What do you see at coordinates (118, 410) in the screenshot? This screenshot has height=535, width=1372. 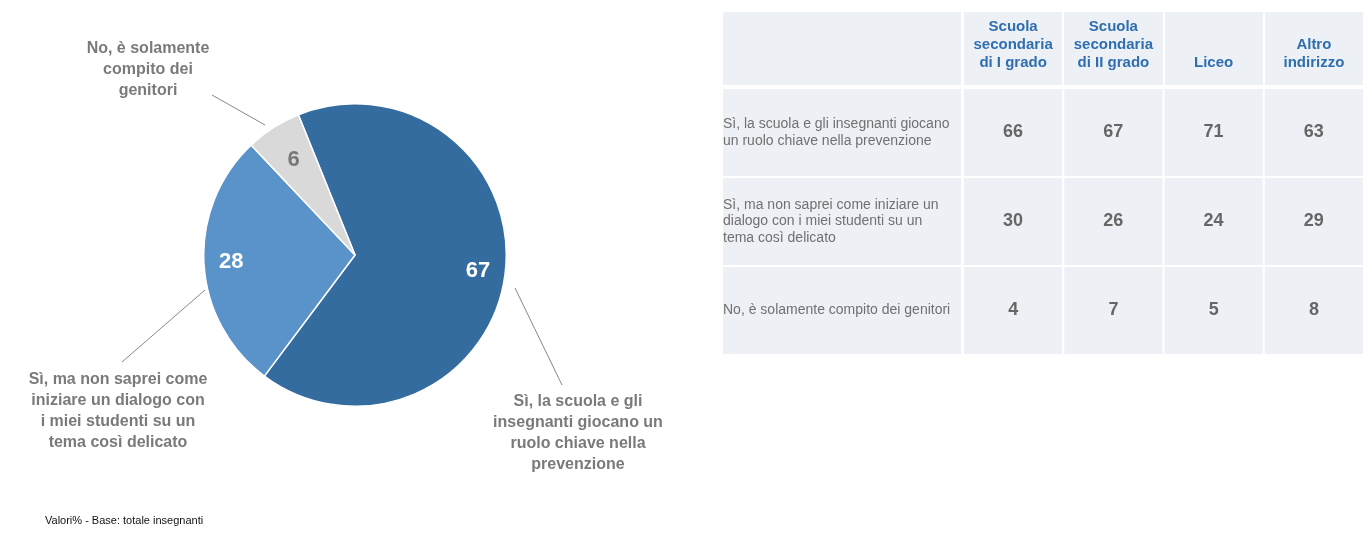 I see `slice-label: Sì, ma non saprei come iniziare un dialogo con i miei studenti su un tema così delicato` at bounding box center [118, 410].